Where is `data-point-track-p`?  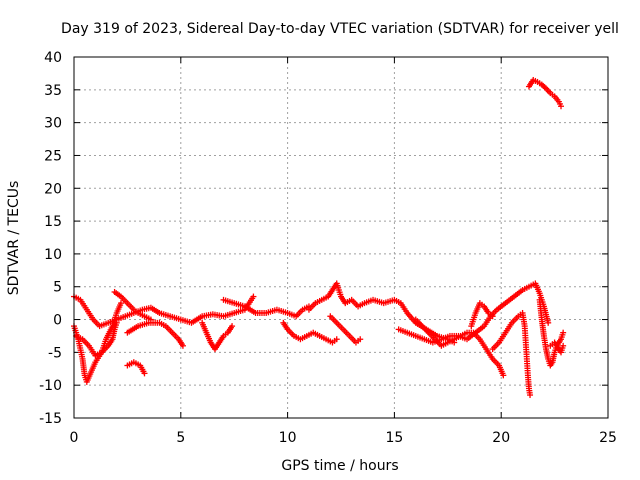
data-point-track-p is located at coordinates (563, 332).